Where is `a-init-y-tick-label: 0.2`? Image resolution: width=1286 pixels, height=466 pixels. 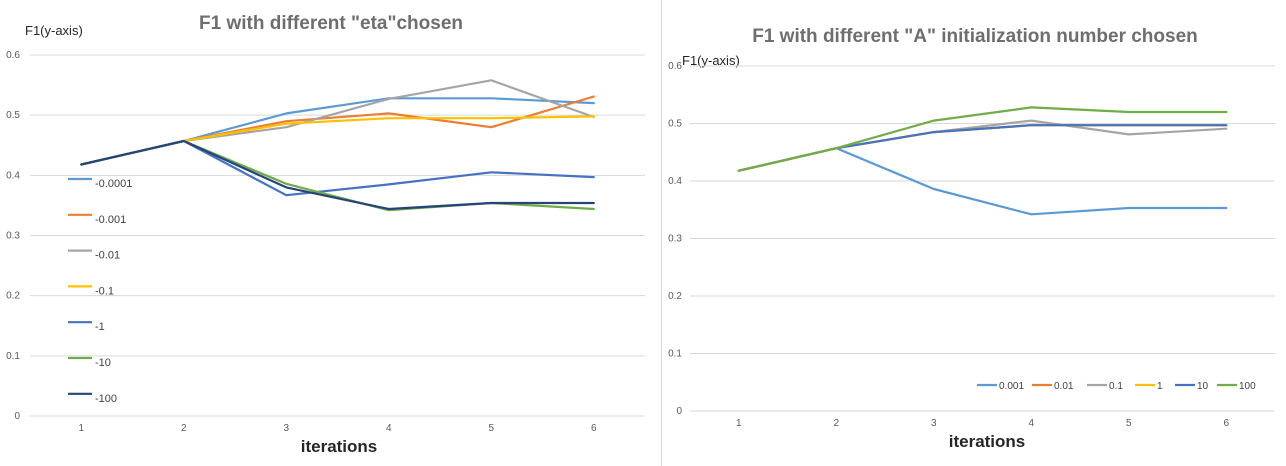 a-init-y-tick-label: 0.2 is located at coordinates (675, 296).